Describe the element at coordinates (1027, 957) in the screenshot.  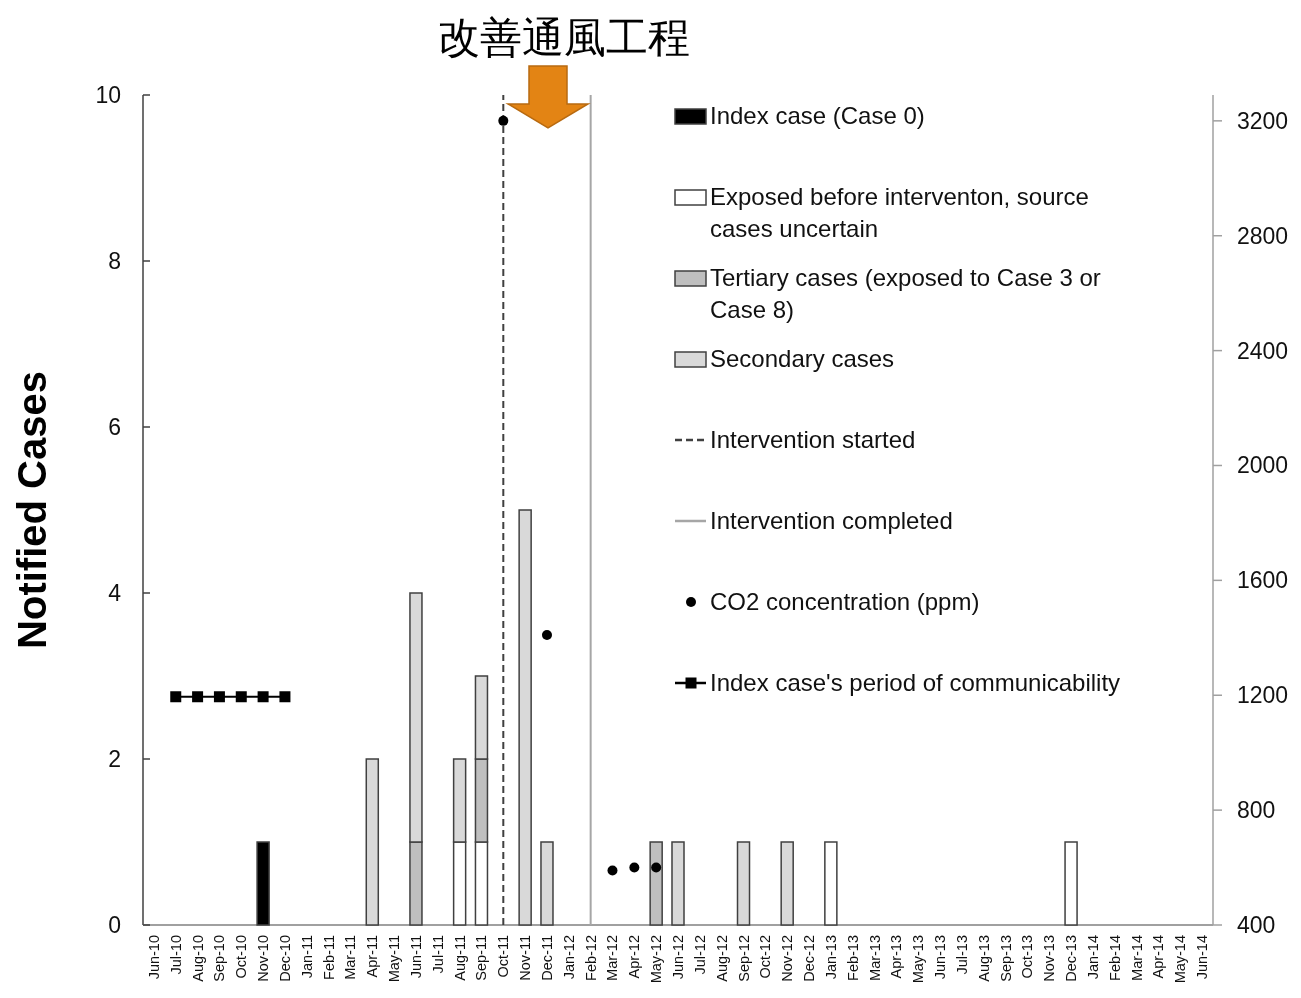
I see `x-tick-label: Oct-13` at that location.